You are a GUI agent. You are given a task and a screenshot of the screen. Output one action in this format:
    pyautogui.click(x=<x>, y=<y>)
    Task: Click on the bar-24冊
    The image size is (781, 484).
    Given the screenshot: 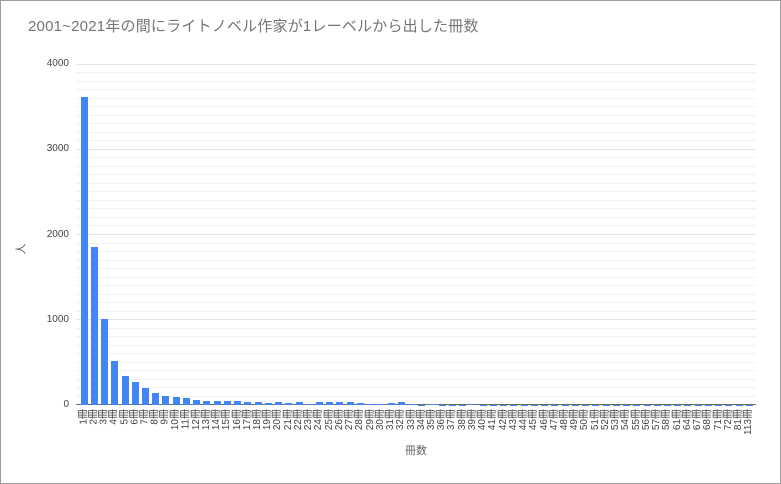 What is the action you would take?
    pyautogui.click(x=319, y=403)
    